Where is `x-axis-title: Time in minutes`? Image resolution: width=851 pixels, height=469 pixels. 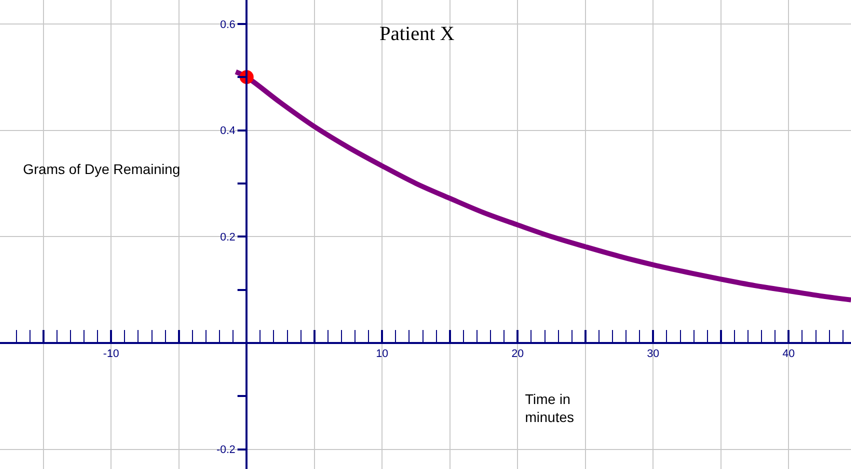
x-axis-title: Time in minutes is located at coordinates (549, 408).